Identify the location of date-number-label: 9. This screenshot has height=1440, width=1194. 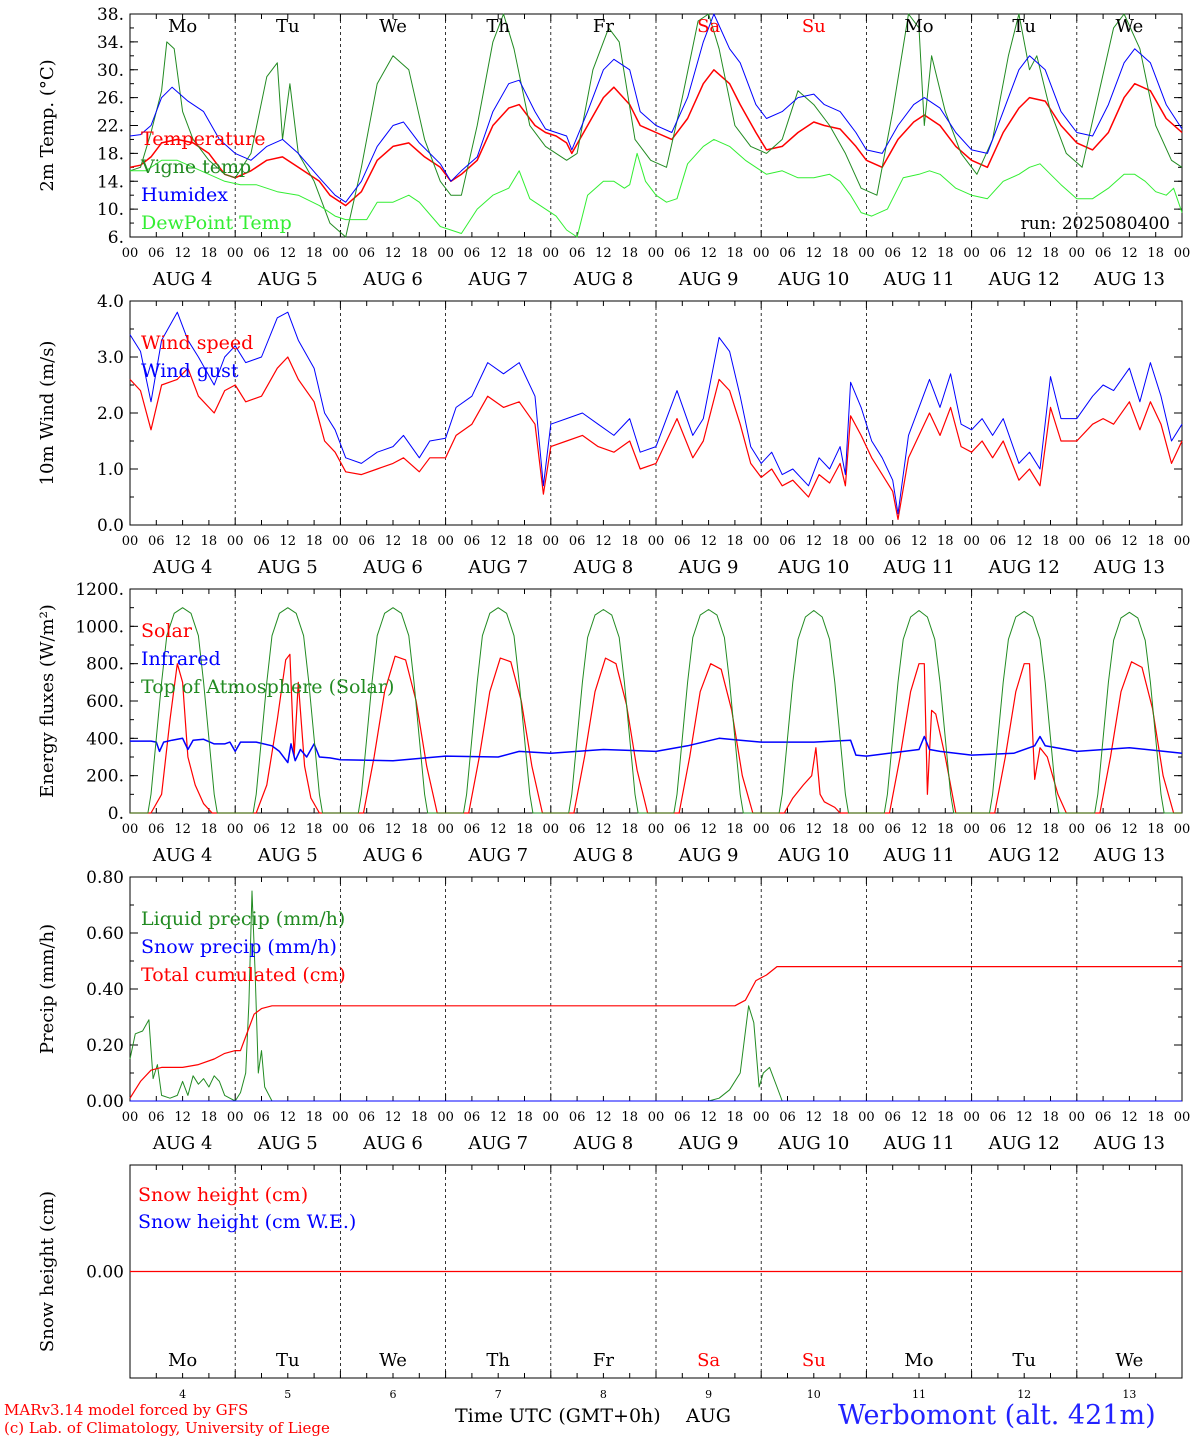
(708, 1394).